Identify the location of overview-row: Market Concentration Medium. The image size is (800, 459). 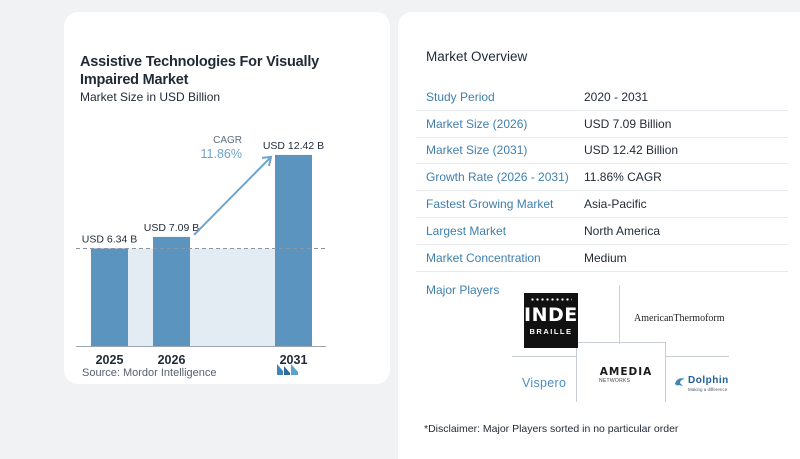
(602, 258).